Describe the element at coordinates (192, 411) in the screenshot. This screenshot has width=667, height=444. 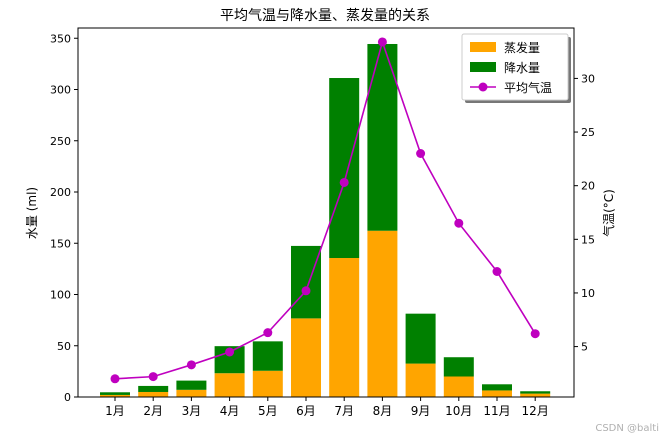
I see `x-tick-label: 3月` at that location.